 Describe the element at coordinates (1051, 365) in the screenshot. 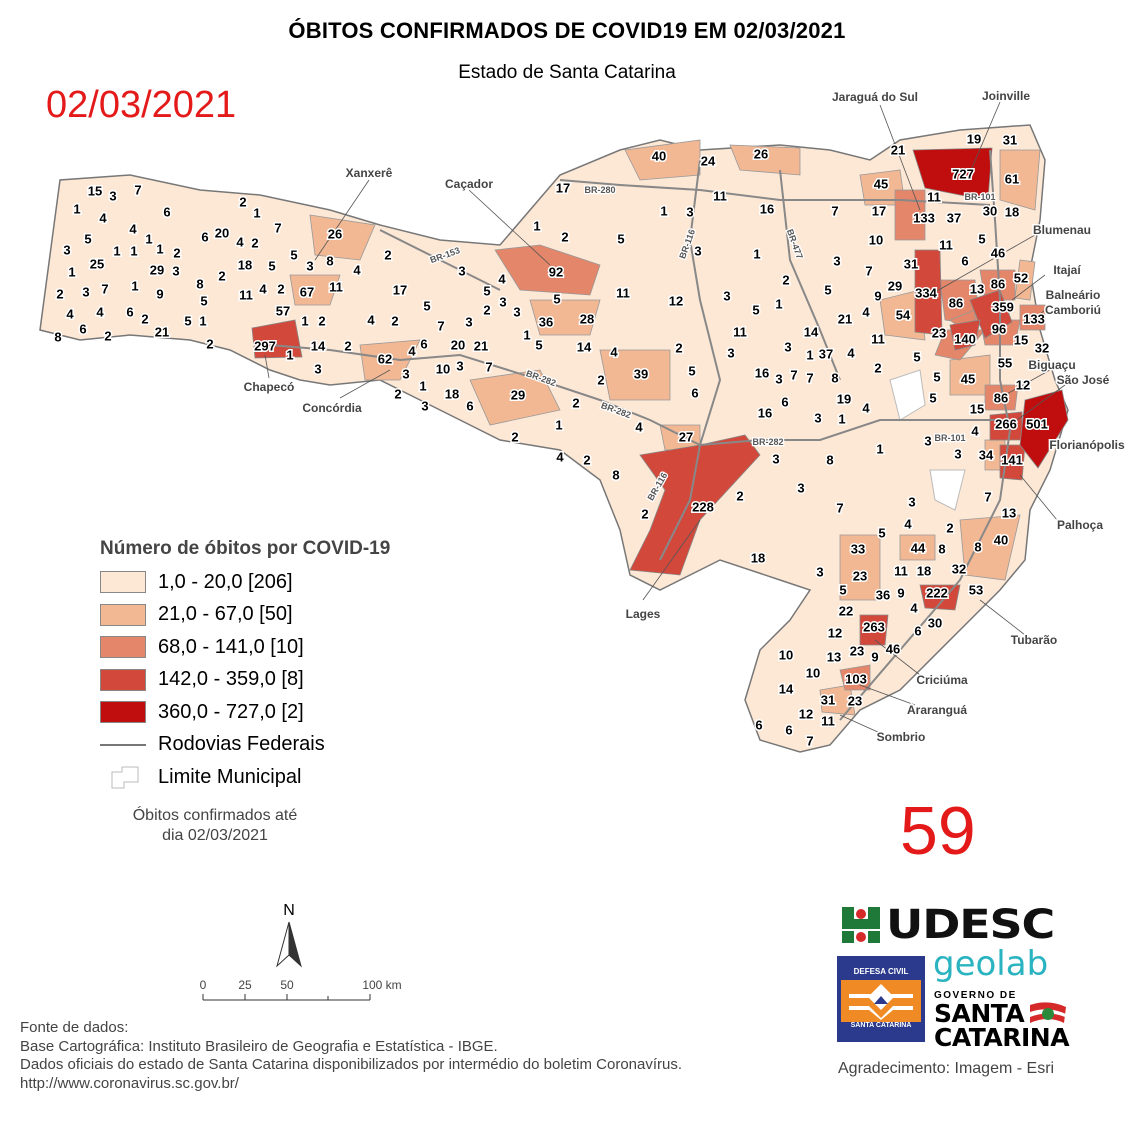

I see `place-name-label: Biguaçu` at that location.